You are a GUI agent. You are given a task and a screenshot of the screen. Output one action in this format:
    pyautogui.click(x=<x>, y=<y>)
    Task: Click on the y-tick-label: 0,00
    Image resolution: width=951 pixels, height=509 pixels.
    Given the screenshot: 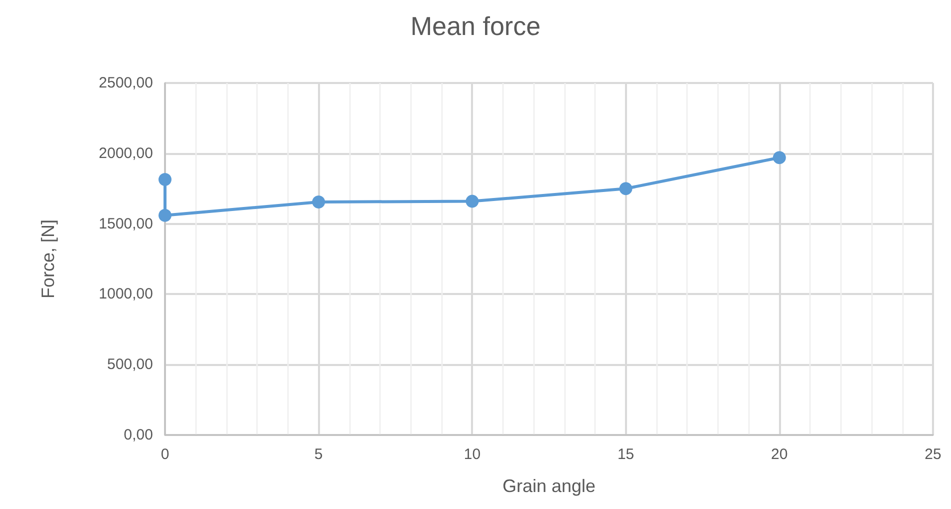 What is the action you would take?
    pyautogui.click(x=138, y=435)
    